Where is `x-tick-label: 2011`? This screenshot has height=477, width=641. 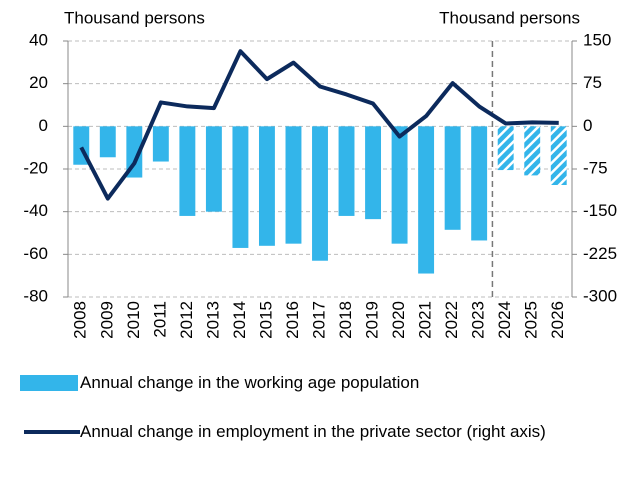
x-tick-label: 2011 is located at coordinates (159, 319).